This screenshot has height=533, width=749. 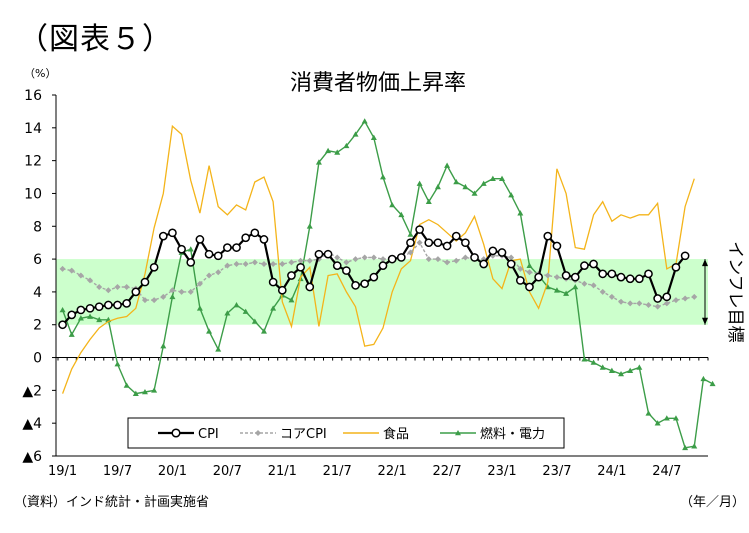 I want to click on chart-title: 消費者物価上昇率, so click(x=378, y=83).